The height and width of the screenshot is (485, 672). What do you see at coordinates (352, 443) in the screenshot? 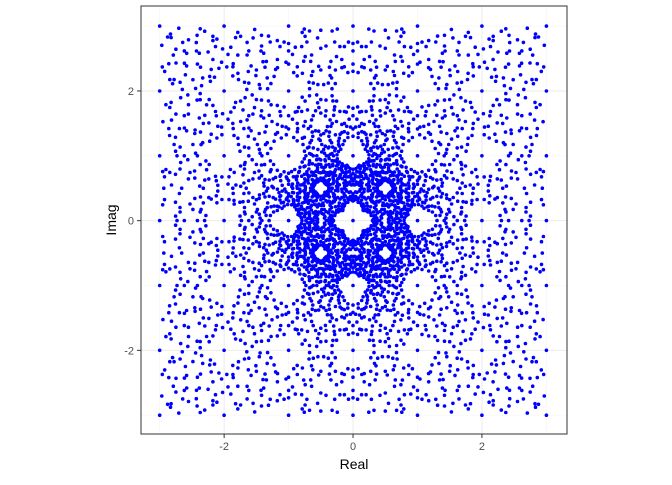
I see `x-axis: -2 0 2` at bounding box center [352, 443].